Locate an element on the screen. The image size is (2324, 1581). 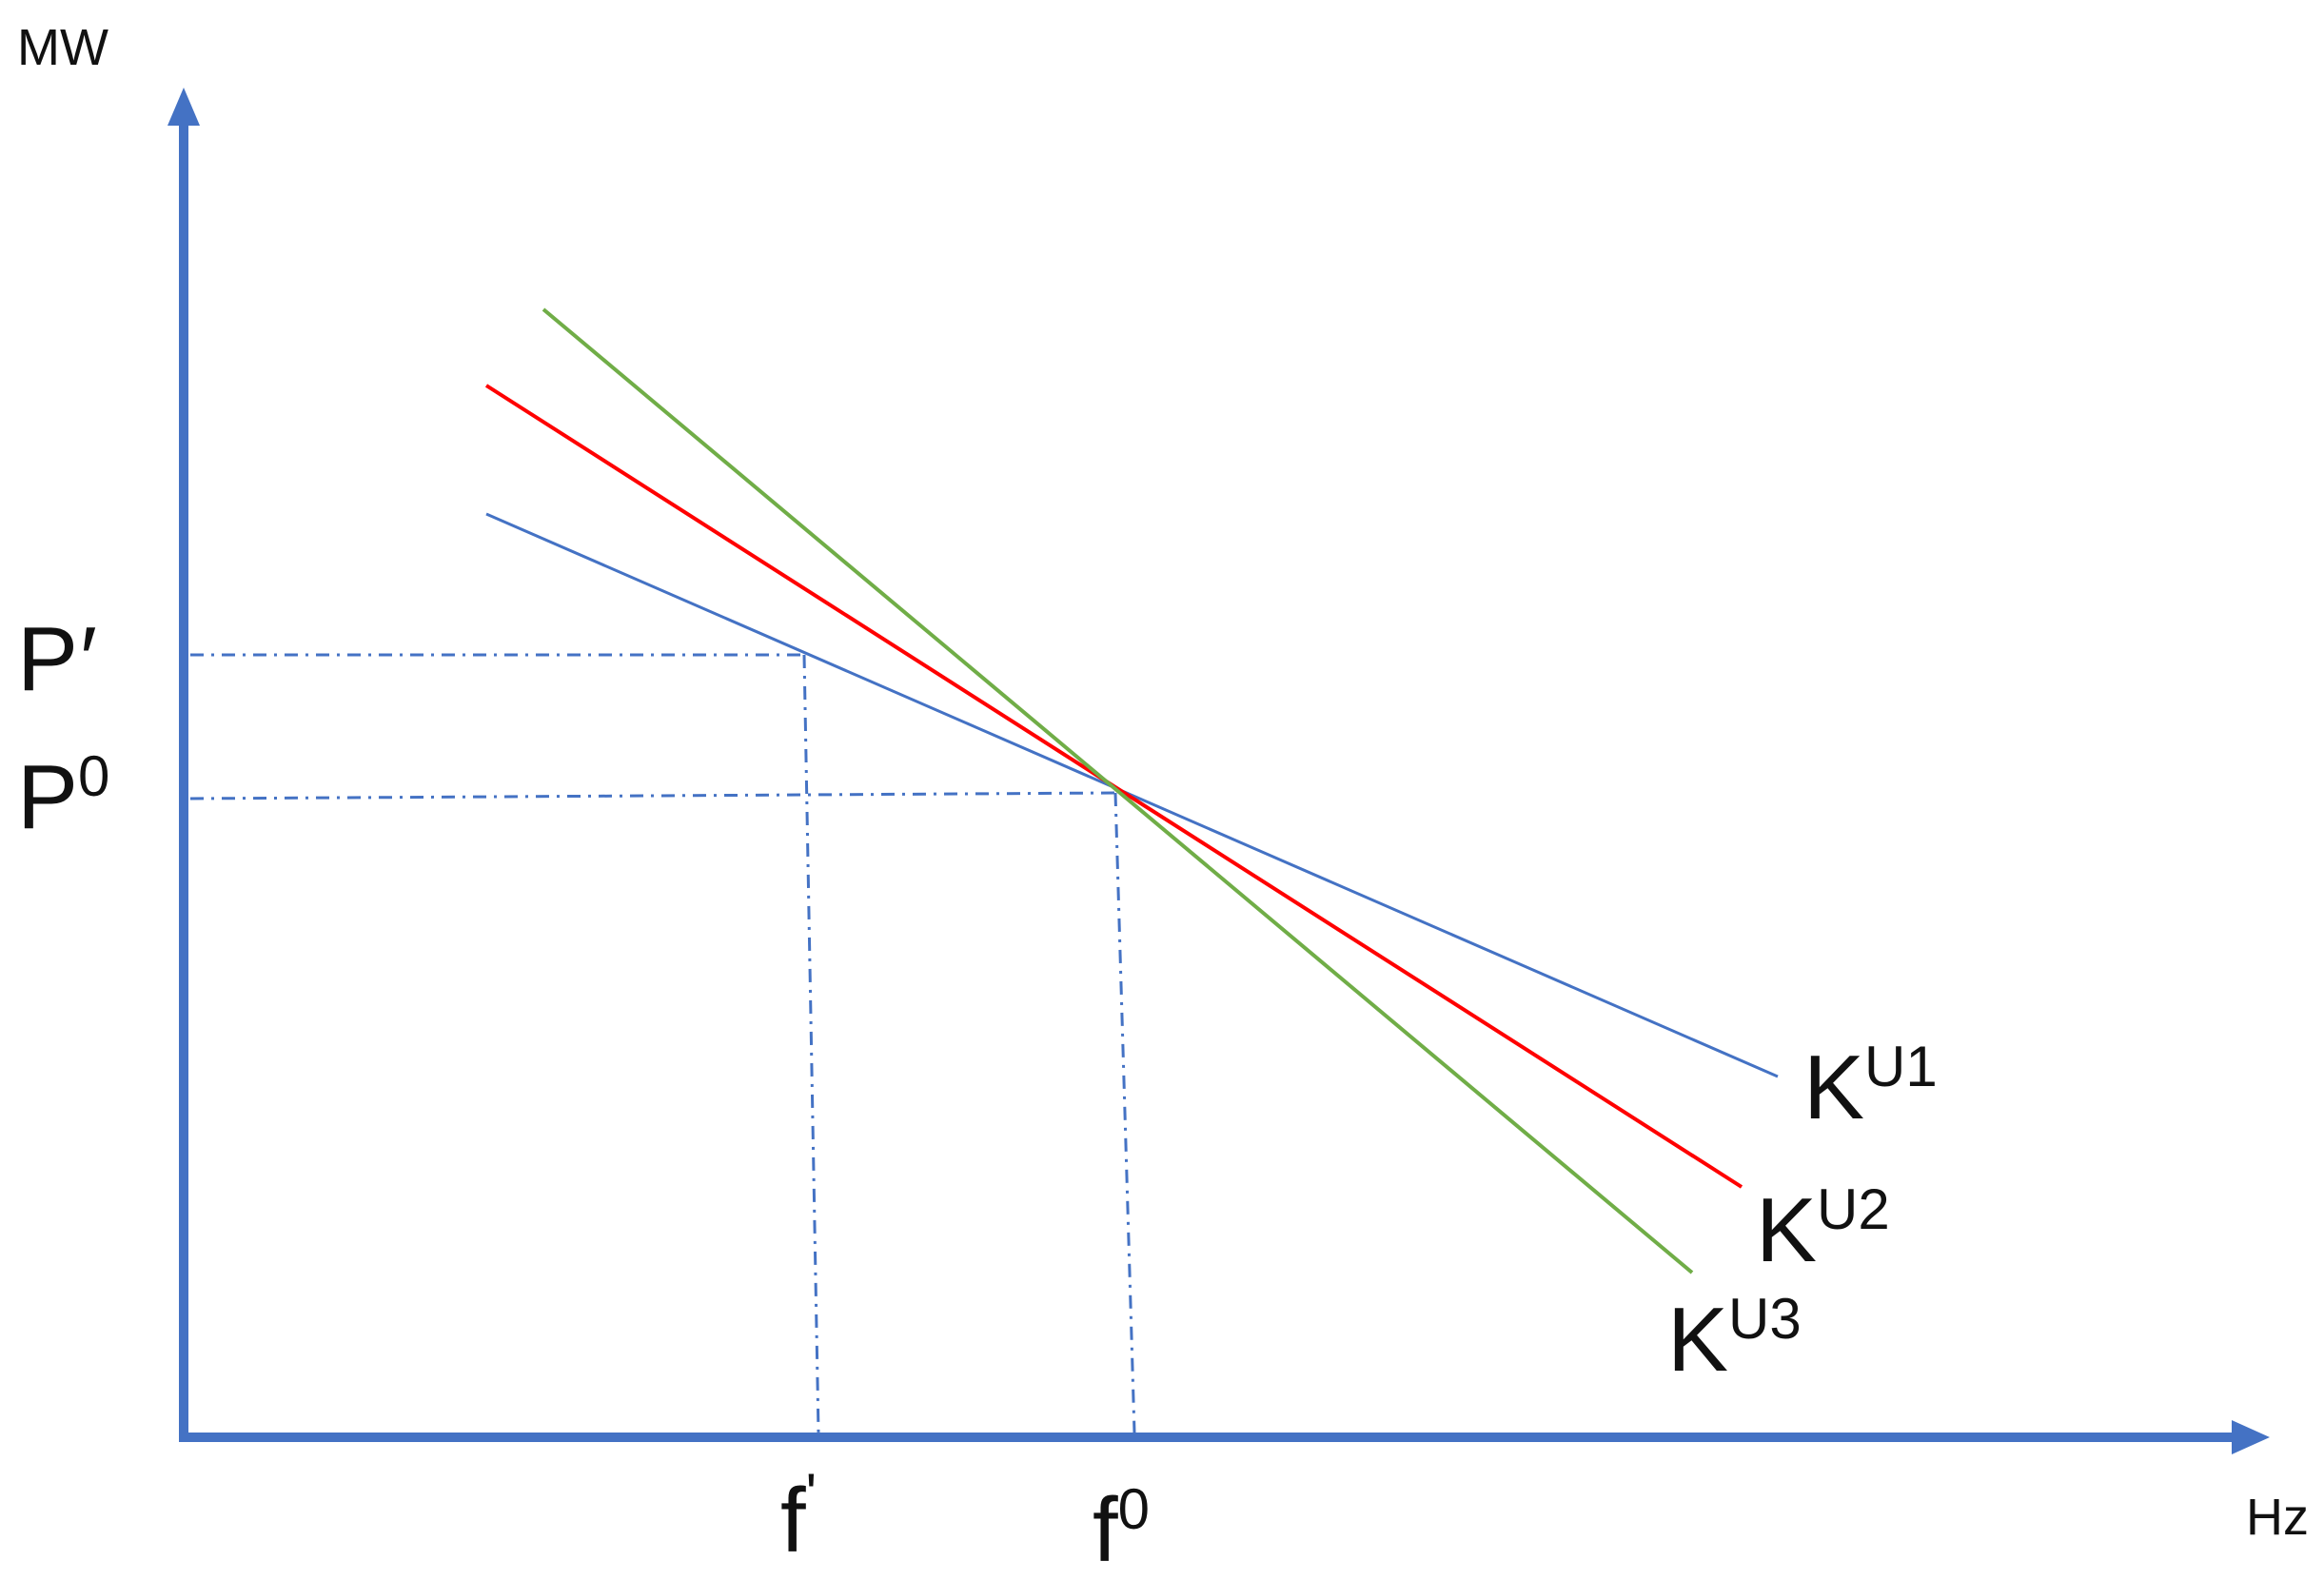
y-axis-arrowhead is located at coordinates (184, 107).